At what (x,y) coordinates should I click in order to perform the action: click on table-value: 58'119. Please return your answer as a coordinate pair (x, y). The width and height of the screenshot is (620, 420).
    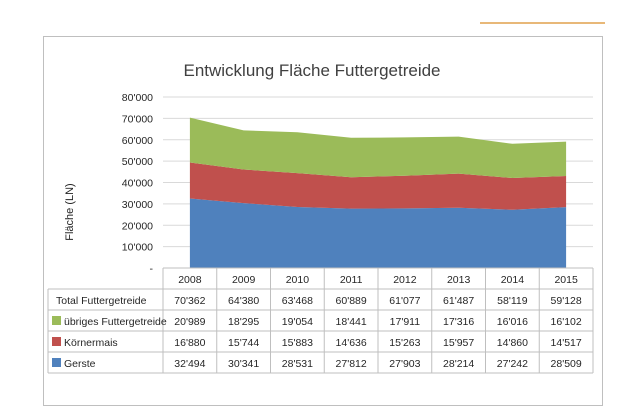
    Looking at the image, I should click on (512, 301).